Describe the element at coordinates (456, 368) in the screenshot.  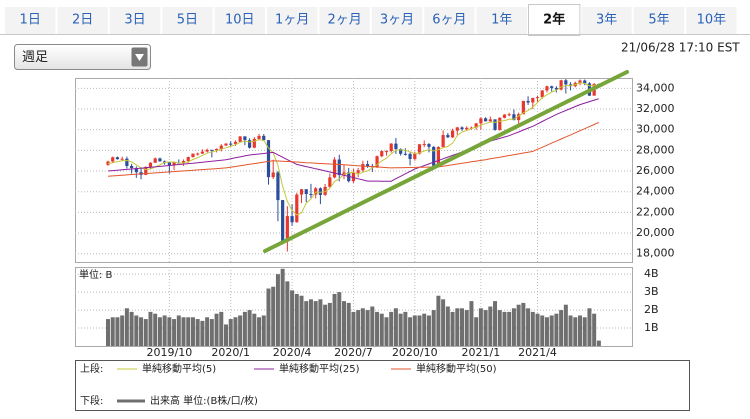
I see `legend-label: 単純移動平均(50)` at that location.